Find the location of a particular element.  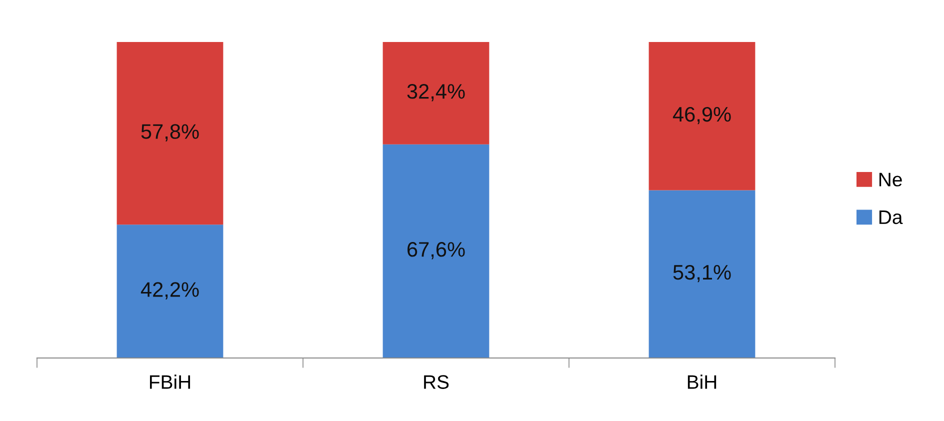

data-label: 32,4% is located at coordinates (436, 93).